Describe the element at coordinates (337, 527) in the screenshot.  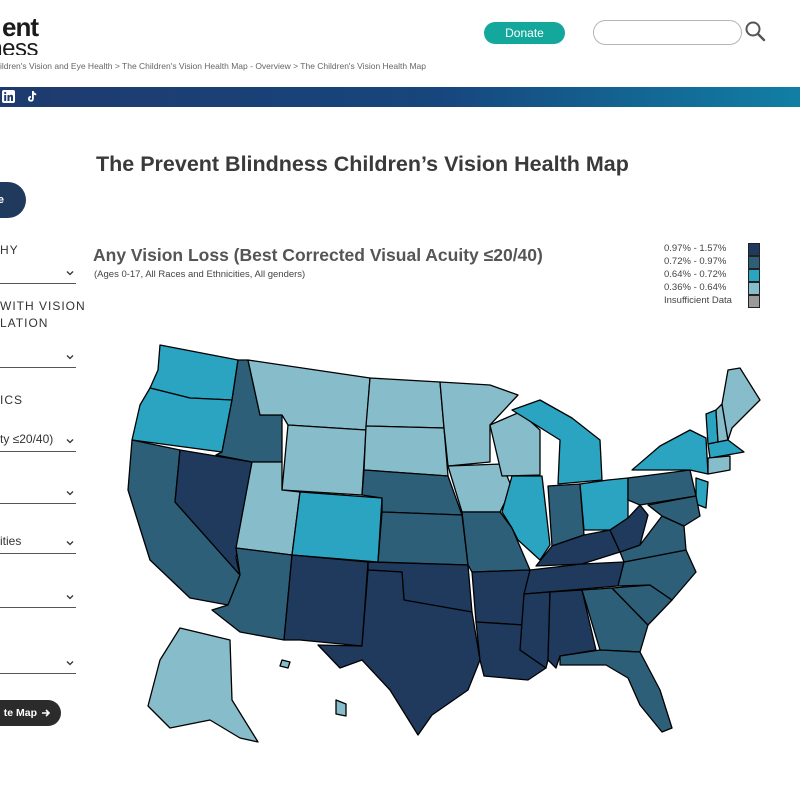
I see `state-colorado` at that location.